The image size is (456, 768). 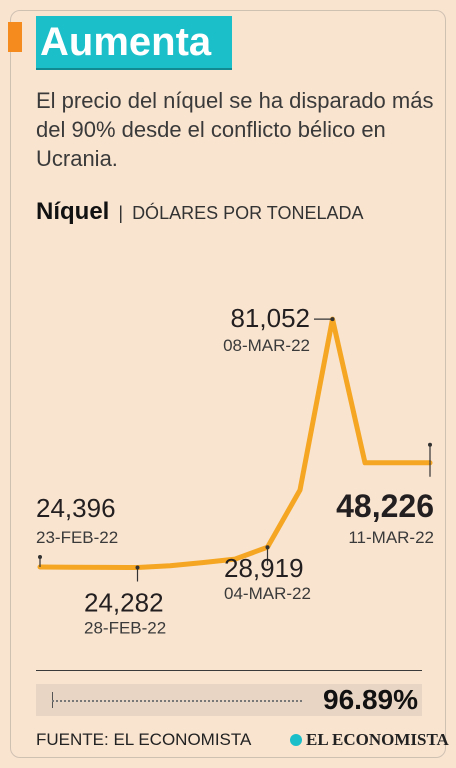 I want to click on annotation-value-3: 81,052, so click(x=270, y=318).